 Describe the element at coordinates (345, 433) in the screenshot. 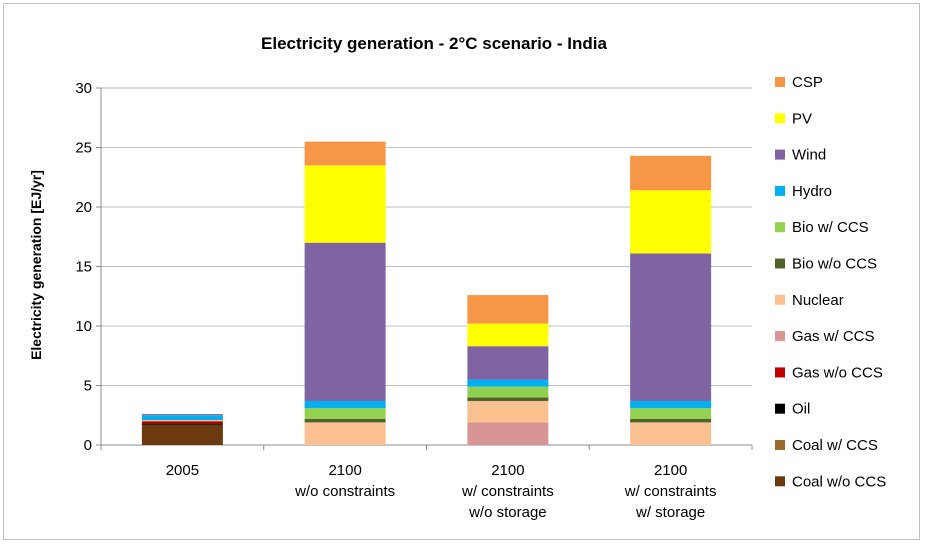

I see `bar-nuclear-cat1` at that location.